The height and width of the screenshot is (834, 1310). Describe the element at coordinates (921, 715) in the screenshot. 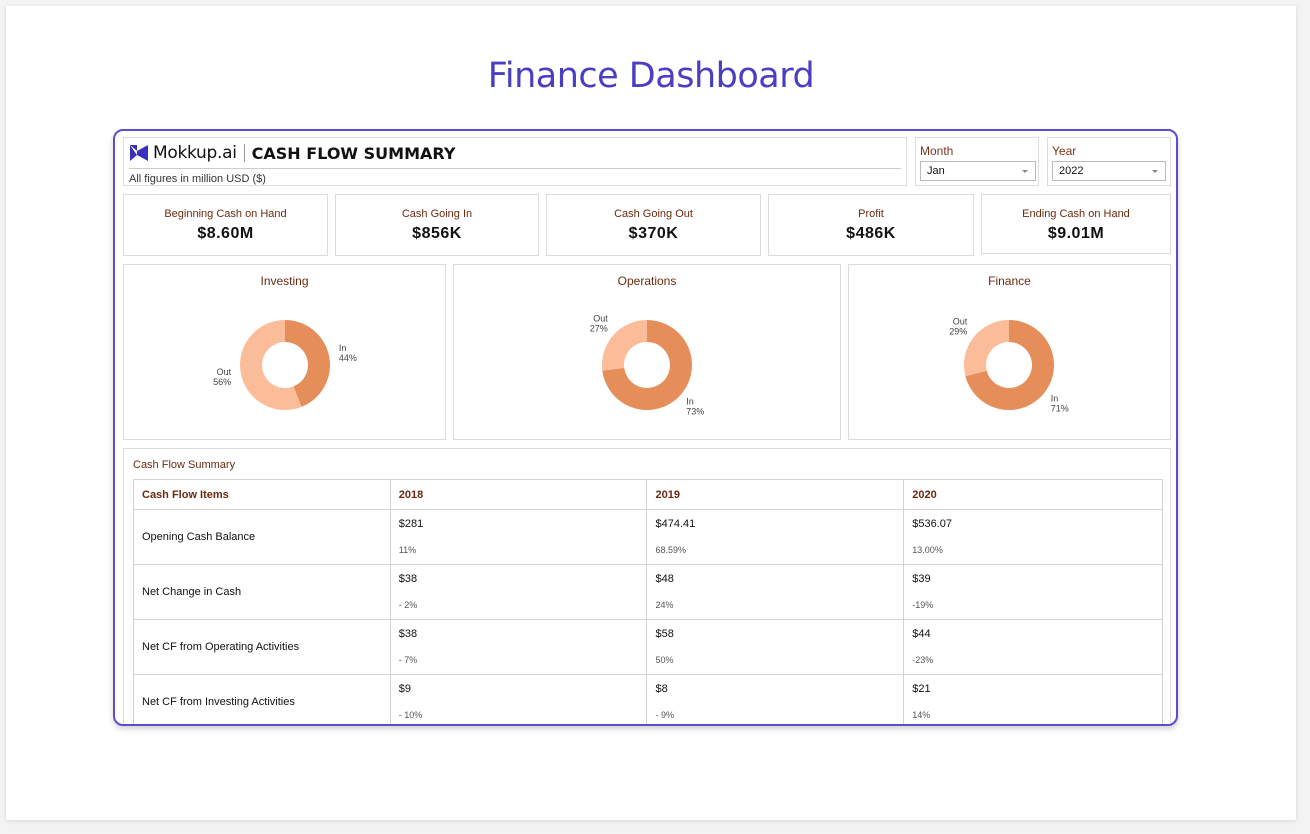

I see `cell-percent: 14%` at that location.